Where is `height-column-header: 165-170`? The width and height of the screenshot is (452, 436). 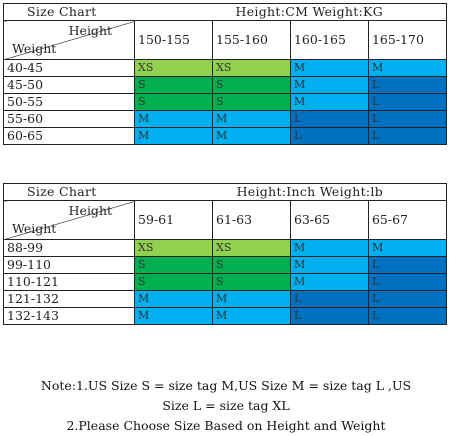 height-column-header: 165-170 is located at coordinates (407, 40).